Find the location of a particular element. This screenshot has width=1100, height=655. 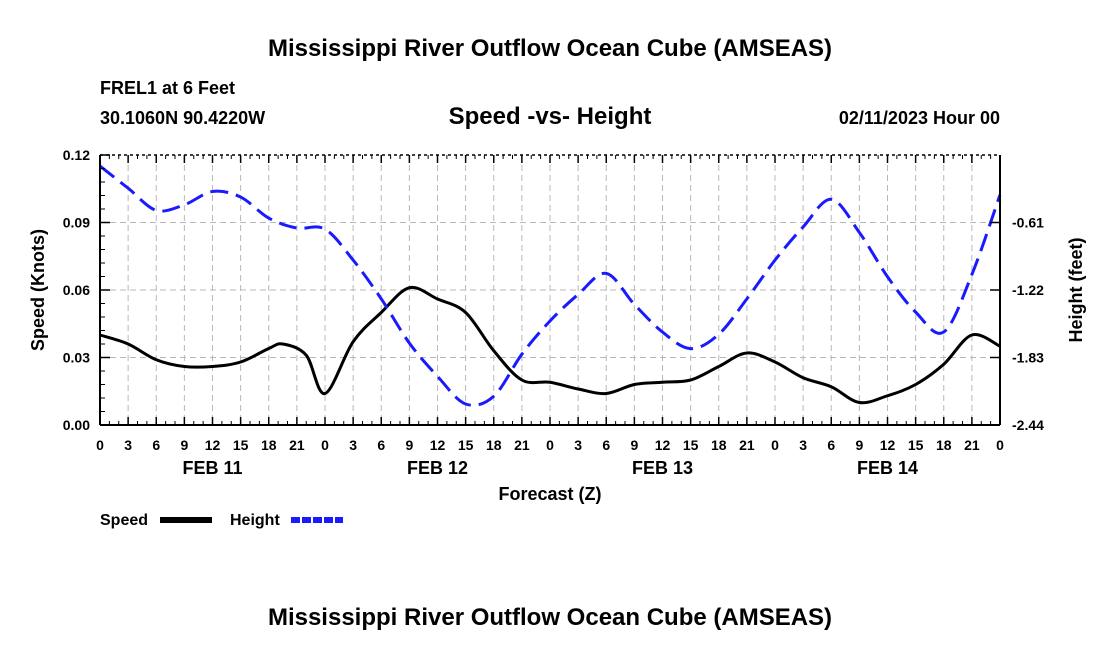

legend-speed-label: Speed is located at coordinates (124, 520).